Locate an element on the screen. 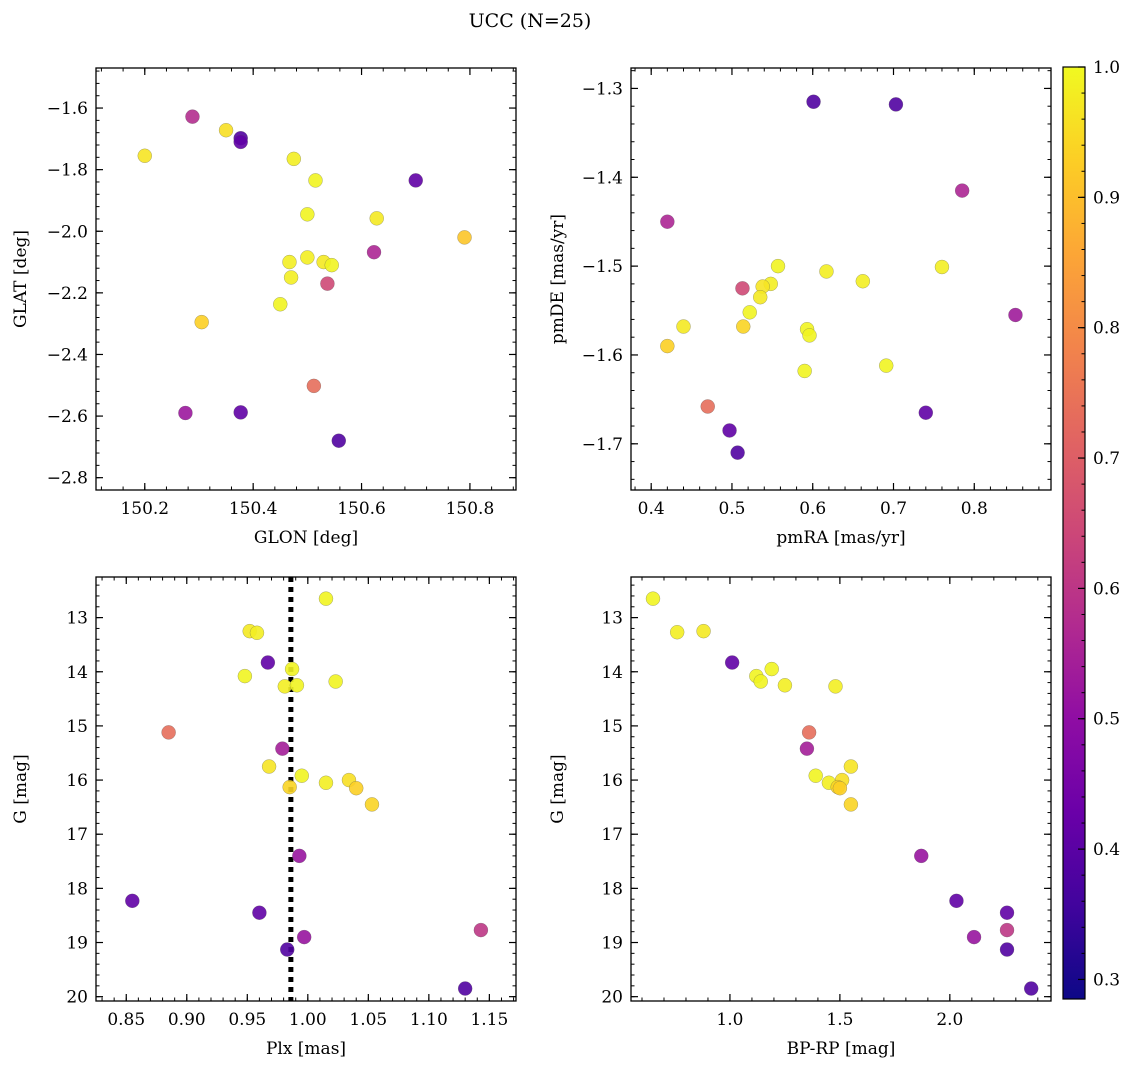  x-axis-label: BP-RP [mag] is located at coordinates (841, 1049).